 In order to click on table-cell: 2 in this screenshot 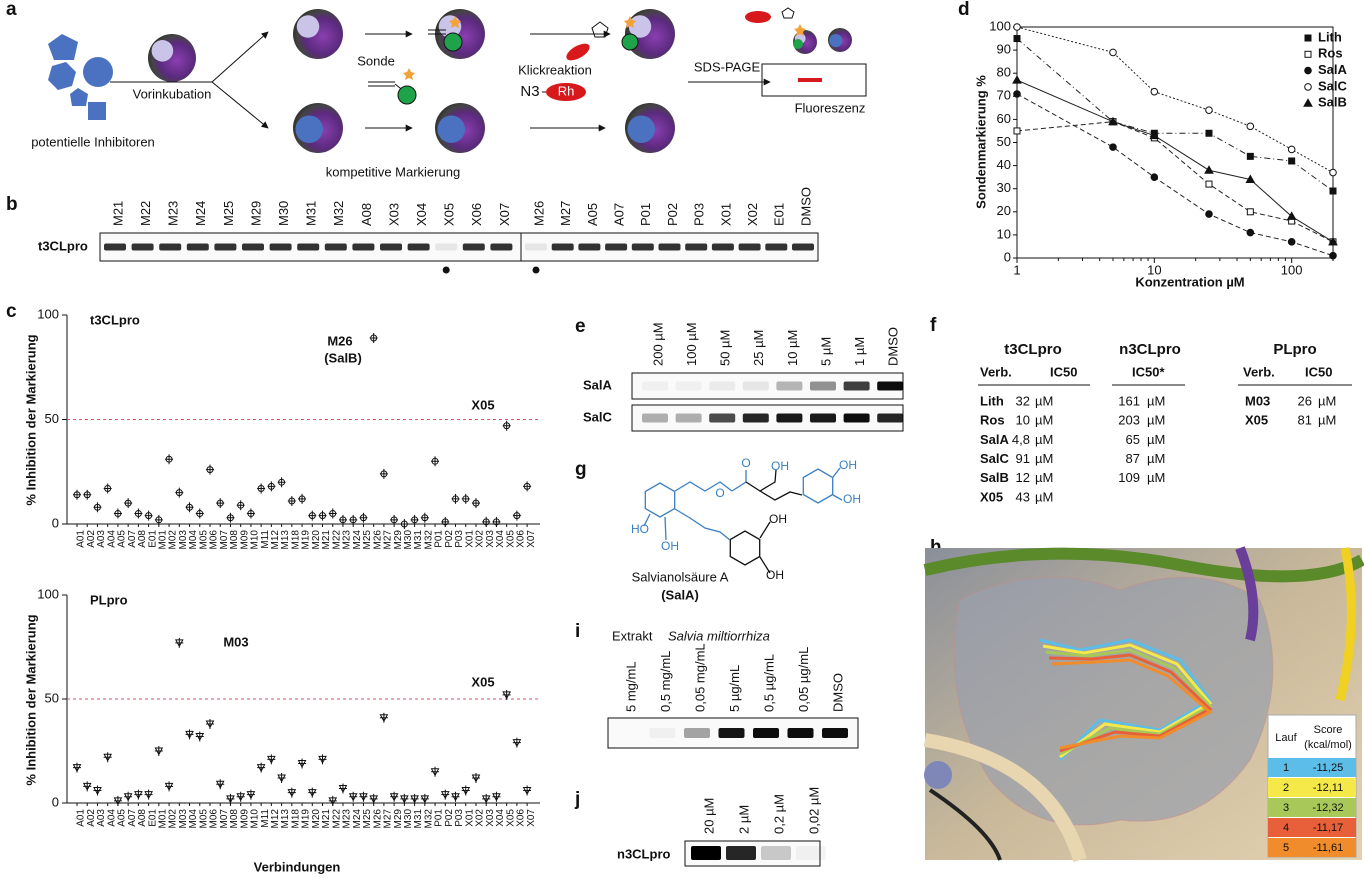, I will do `click(1286, 788)`.